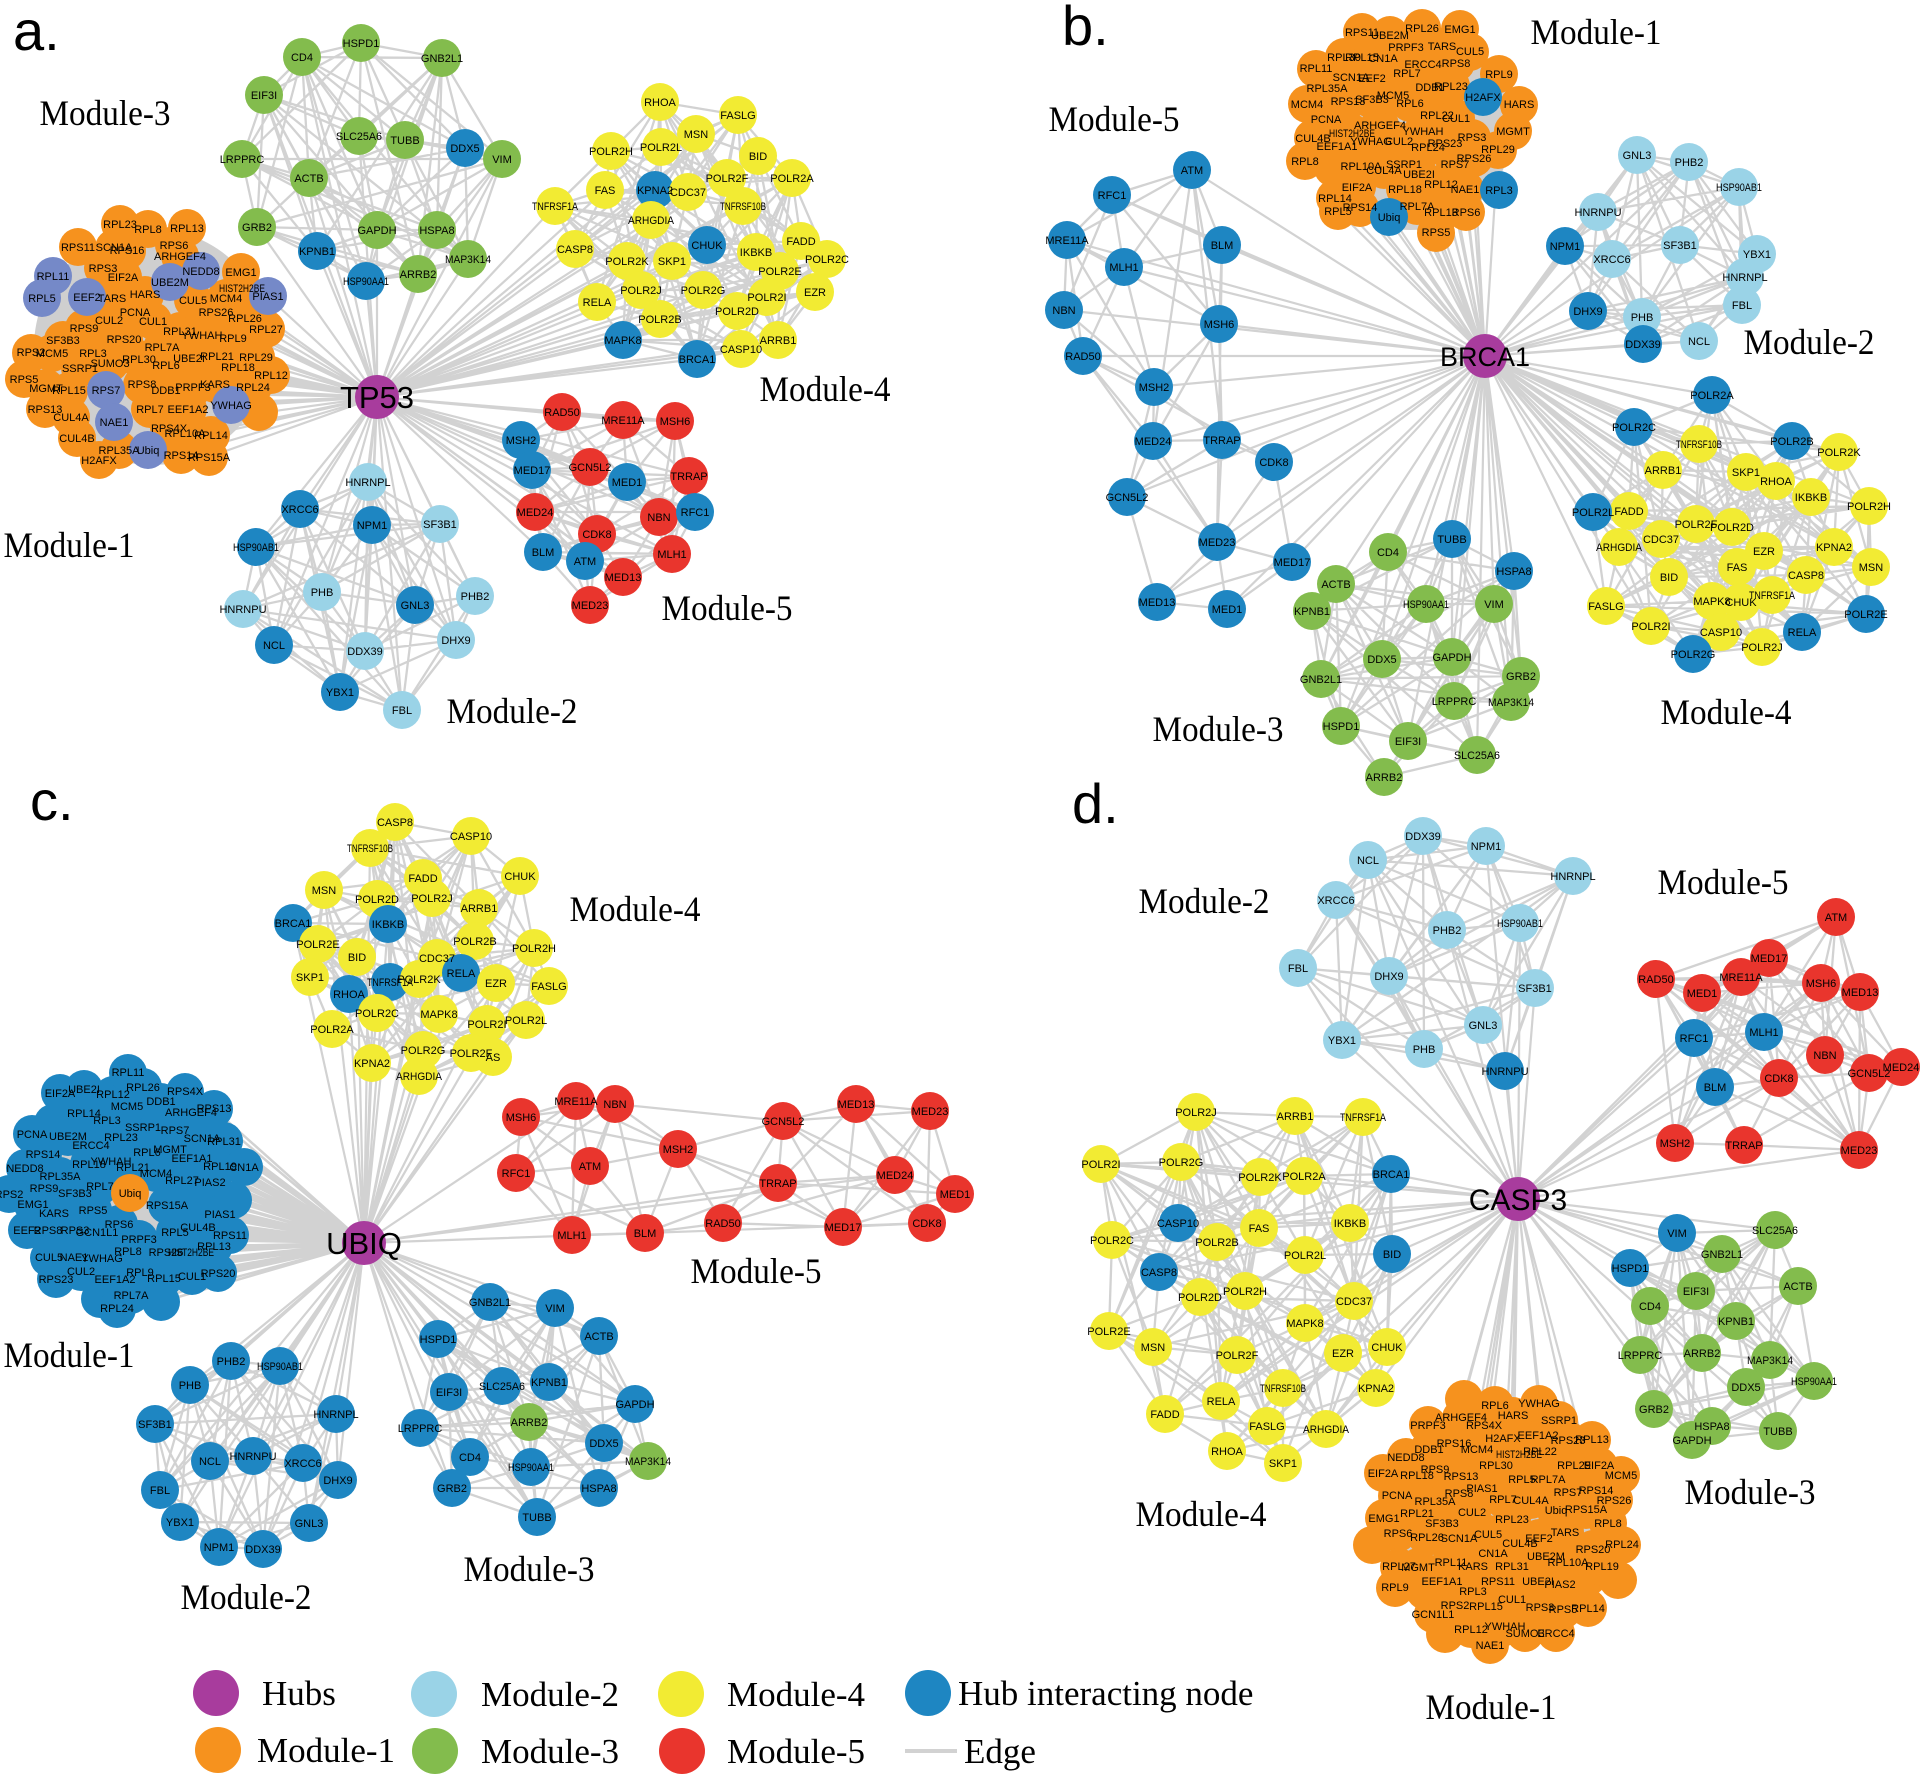  I want to click on svg-text: ATM, so click(585, 562).